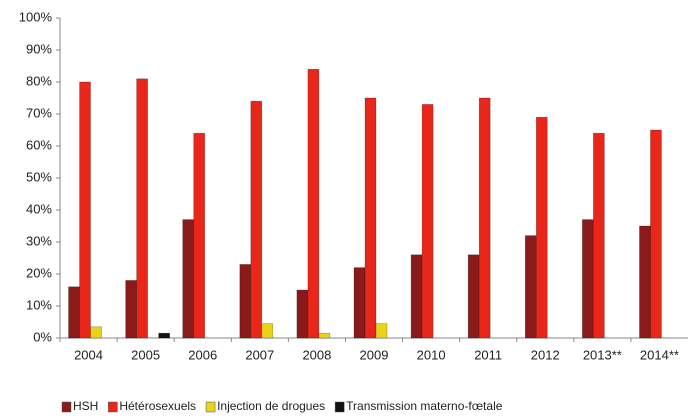  I want to click on y-tick-label: 0%, so click(42, 336).